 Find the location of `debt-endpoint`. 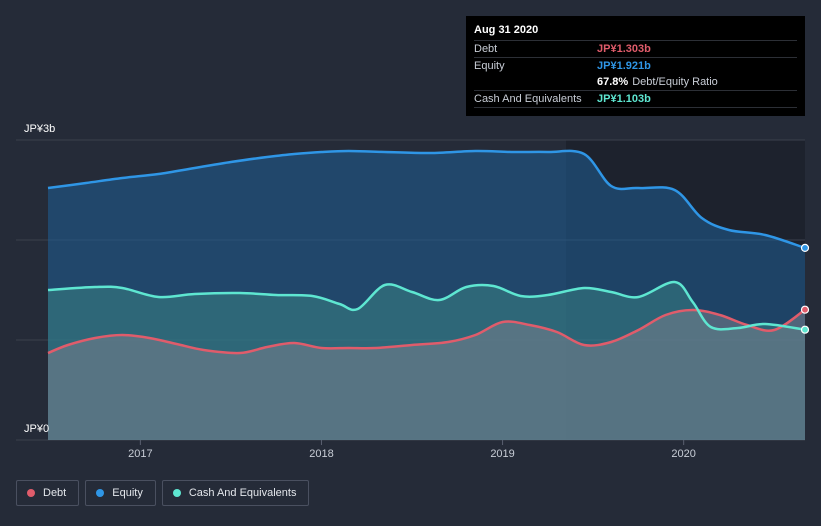

debt-endpoint is located at coordinates (805, 309).